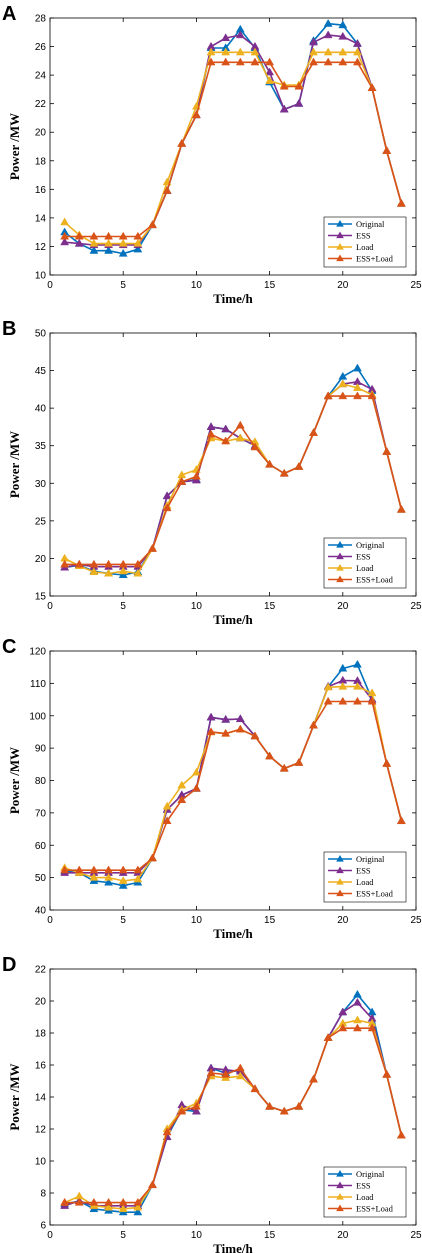 The height and width of the screenshot is (1253, 422). I want to click on series-line-original, so click(233, 138).